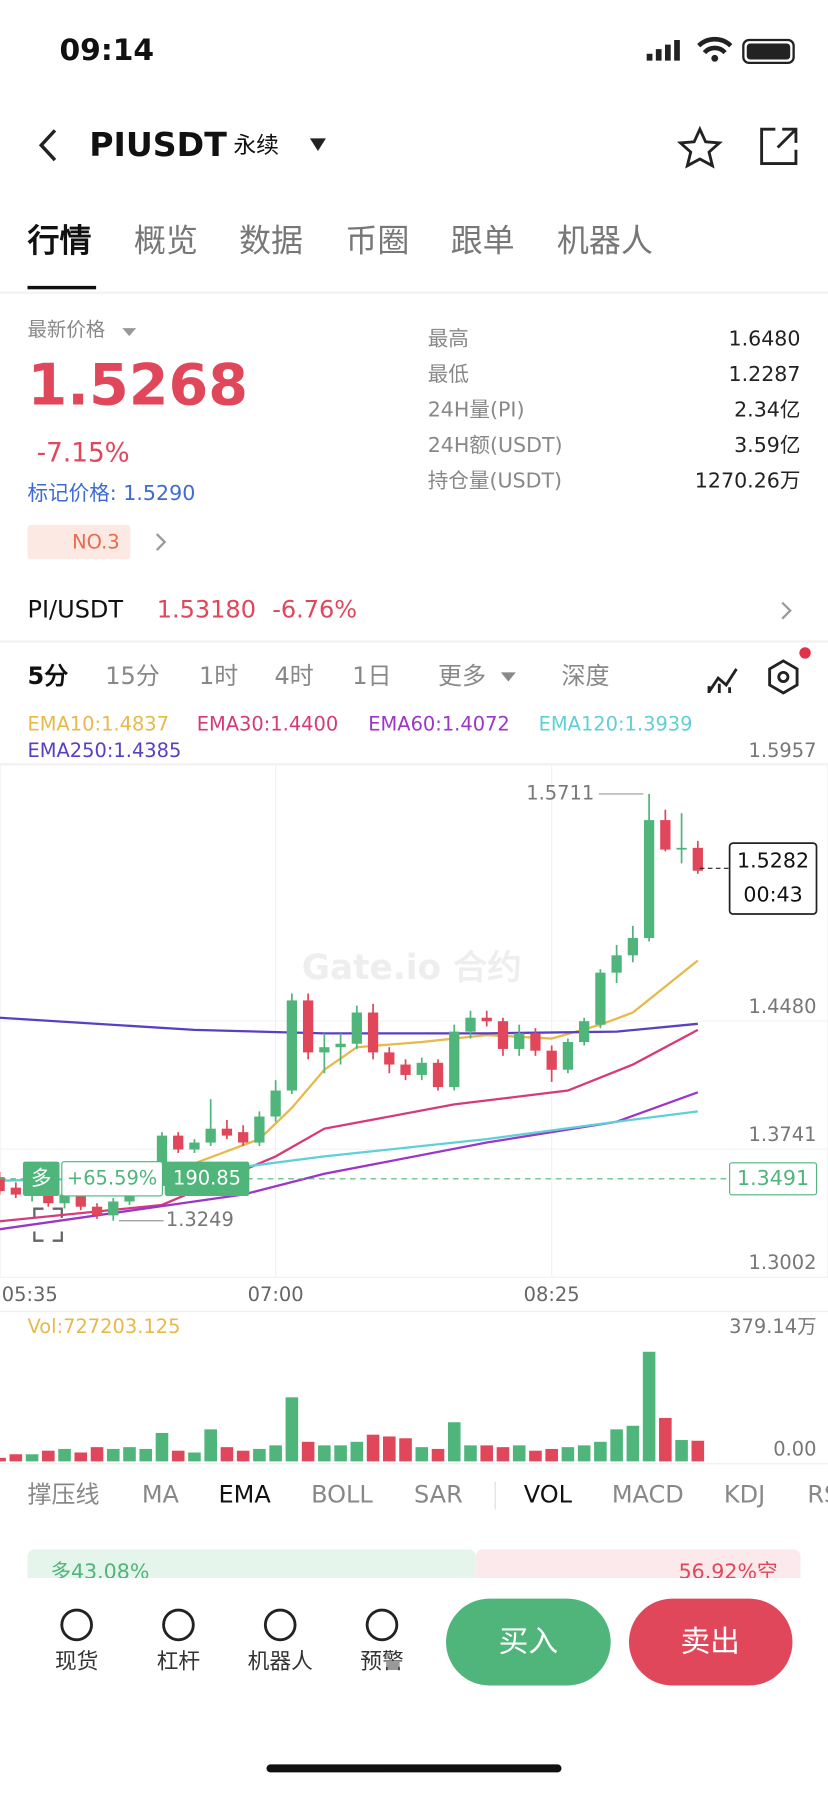  I want to click on position-side-box, so click(41, 1178).